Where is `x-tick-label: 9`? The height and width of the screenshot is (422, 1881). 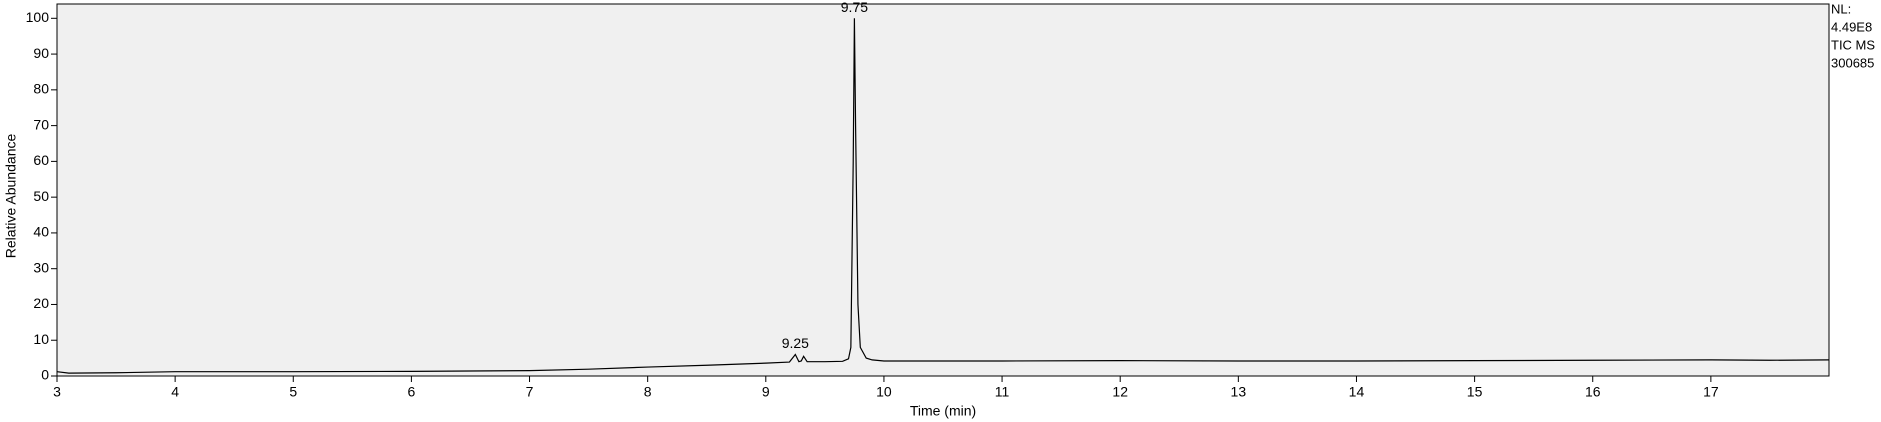
x-tick-label: 9 is located at coordinates (766, 392).